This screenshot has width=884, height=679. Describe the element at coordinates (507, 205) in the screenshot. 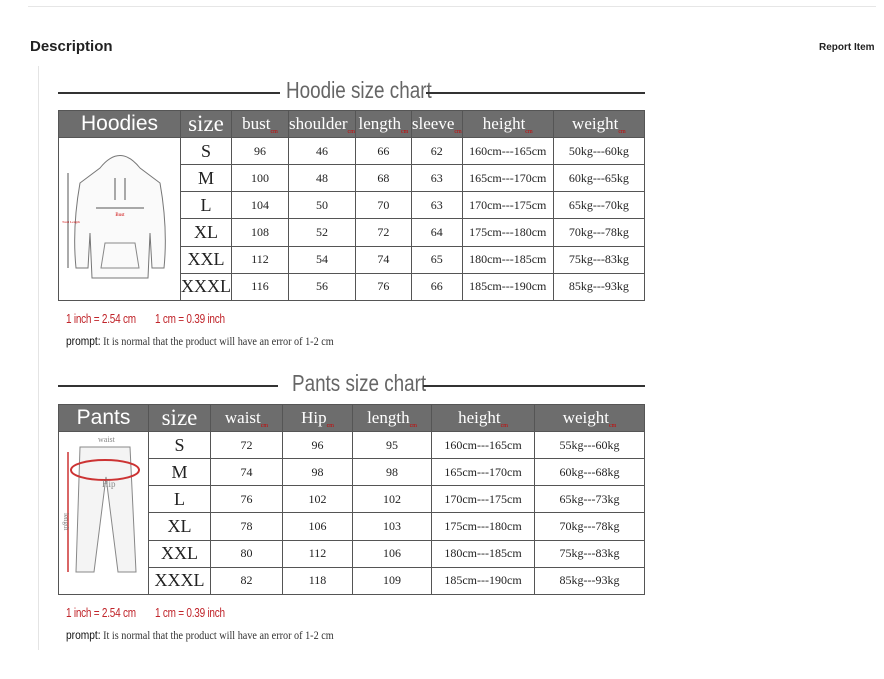

I see `value-cell: 170cm---175cm` at that location.